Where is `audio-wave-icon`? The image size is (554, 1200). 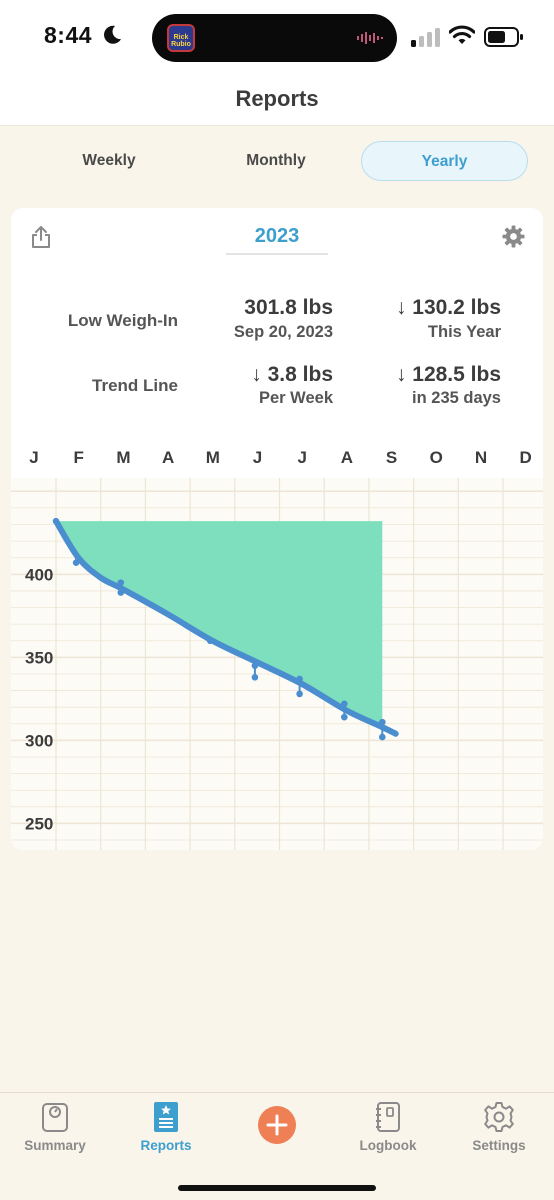
audio-wave-icon is located at coordinates (370, 38).